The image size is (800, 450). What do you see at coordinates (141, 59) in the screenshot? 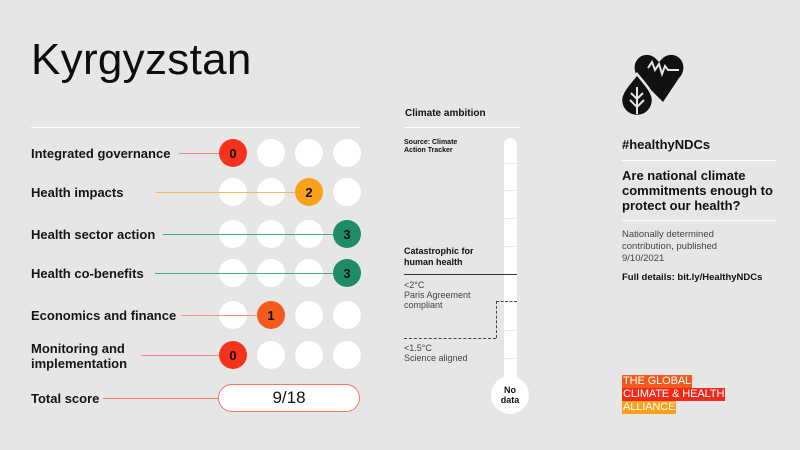
I see `country-title: Kyrgyzstan` at bounding box center [141, 59].